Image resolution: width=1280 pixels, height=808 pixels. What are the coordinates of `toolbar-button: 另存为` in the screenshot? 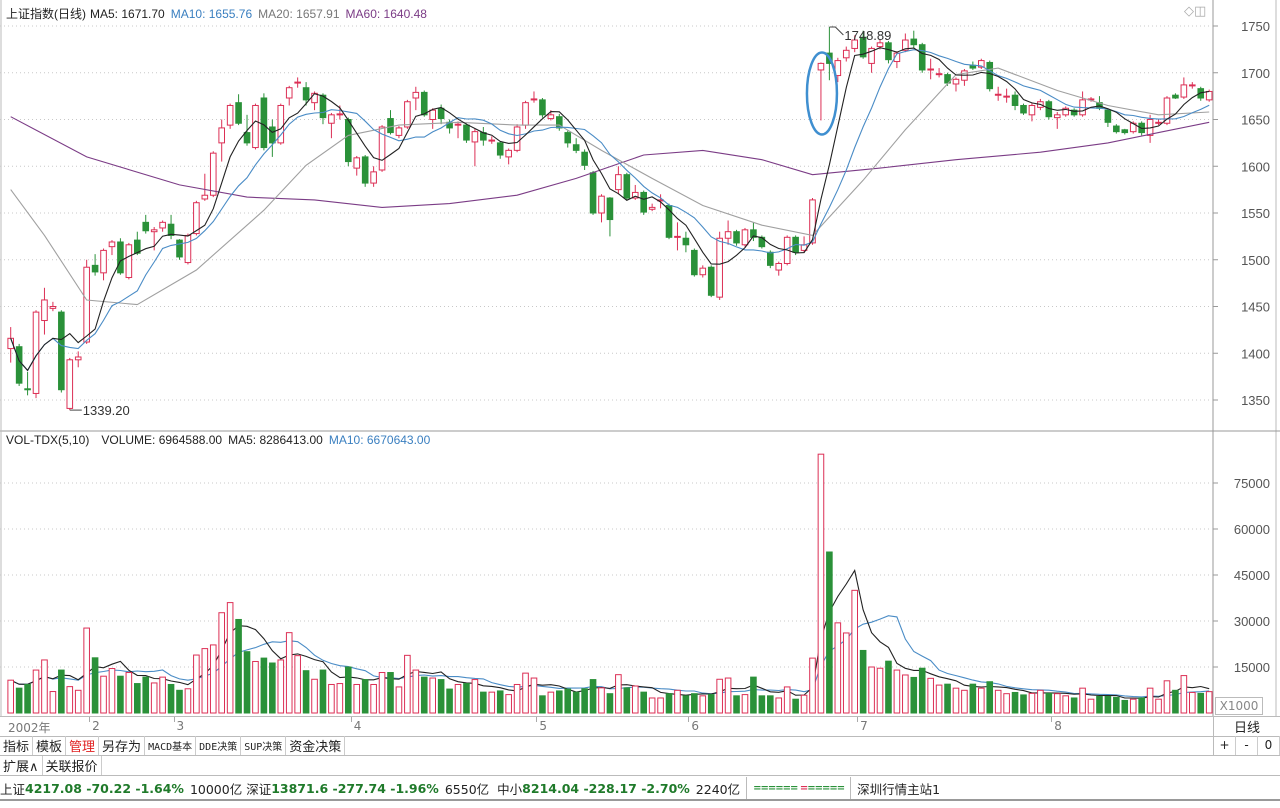 It's located at (122, 745).